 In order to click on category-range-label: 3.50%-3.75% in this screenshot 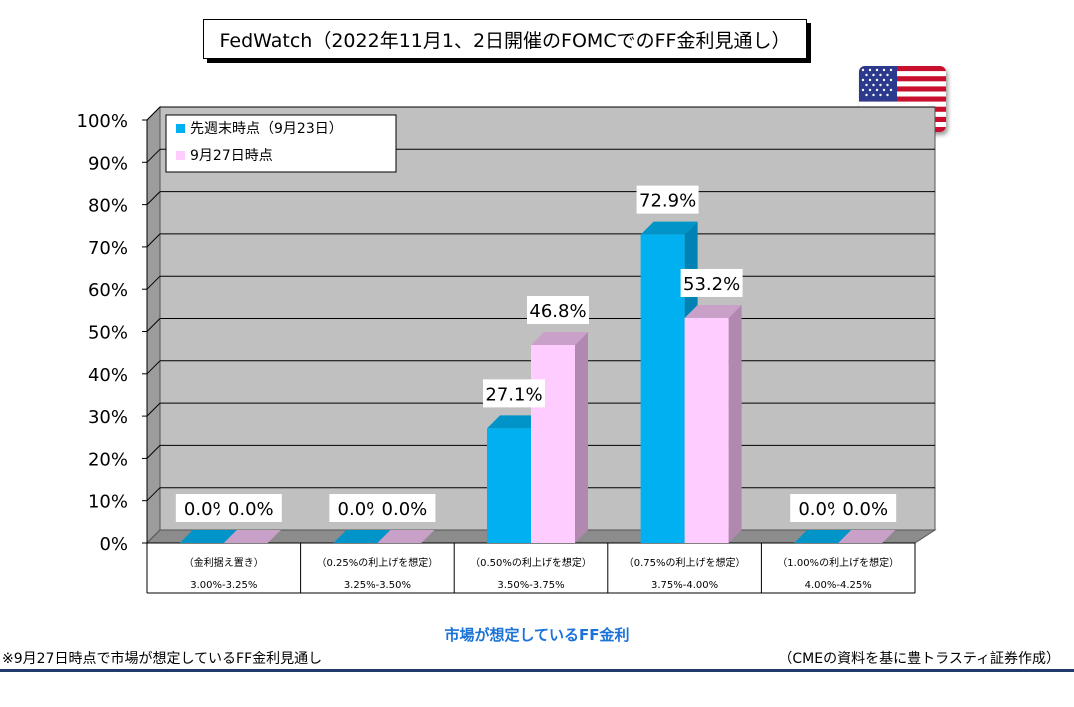, I will do `click(530, 585)`.